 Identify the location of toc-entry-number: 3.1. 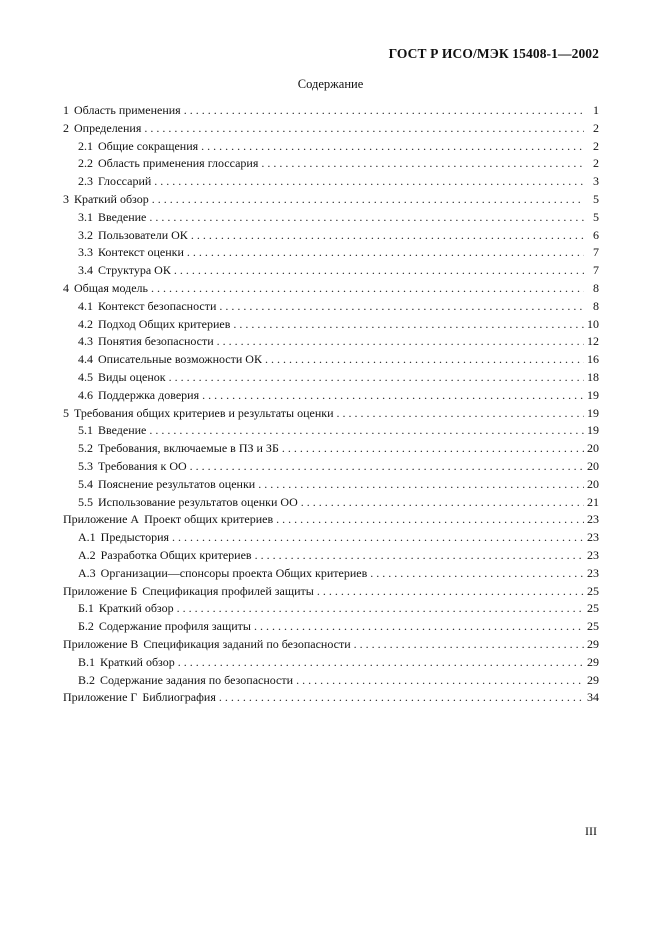
(85, 216).